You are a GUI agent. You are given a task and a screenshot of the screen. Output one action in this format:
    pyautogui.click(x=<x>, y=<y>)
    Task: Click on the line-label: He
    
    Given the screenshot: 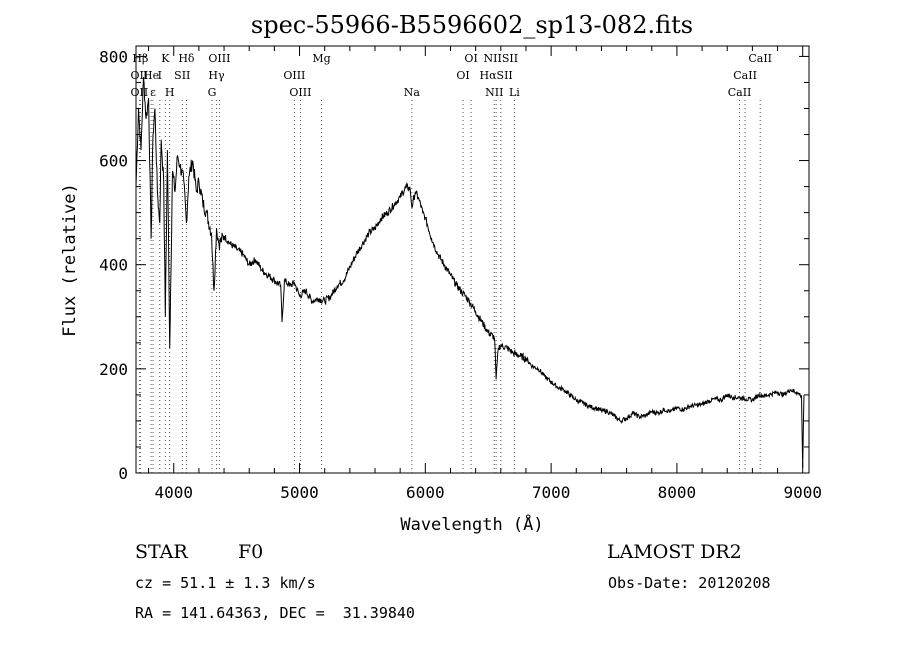 What is the action you would take?
    pyautogui.click(x=151, y=75)
    